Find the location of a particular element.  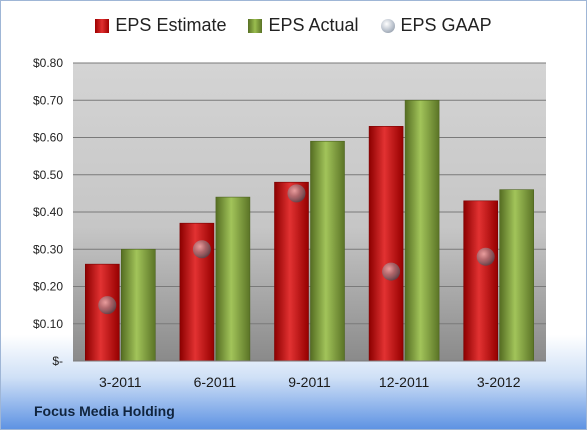

chart-legend: EPS Estimate EPS Actual EPS GAAP is located at coordinates (293, 25).